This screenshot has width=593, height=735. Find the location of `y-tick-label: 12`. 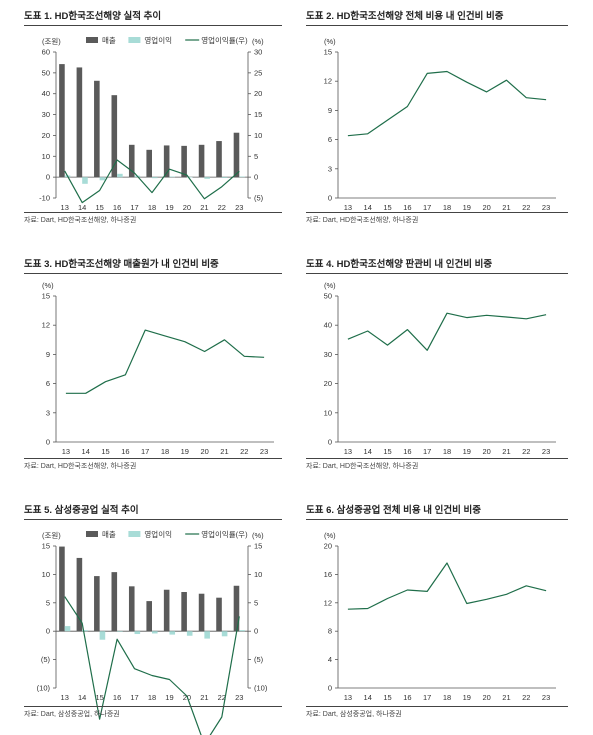

y-tick-label: 12 is located at coordinates (46, 325).